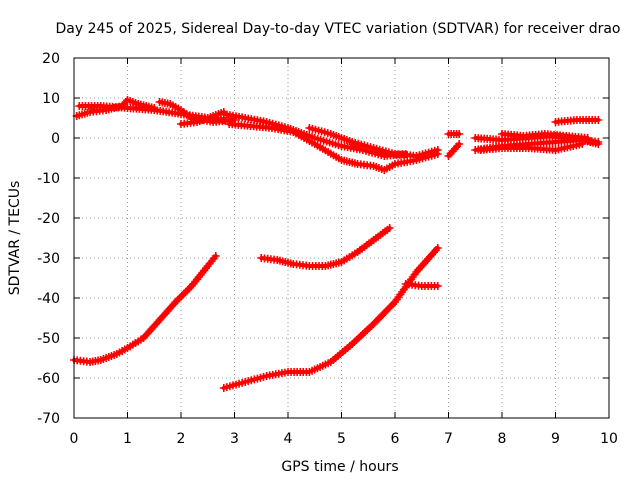 Image resolution: width=640 pixels, height=480 pixels. What do you see at coordinates (395, 439) in the screenshot?
I see `x-tick-label: 6` at bounding box center [395, 439].